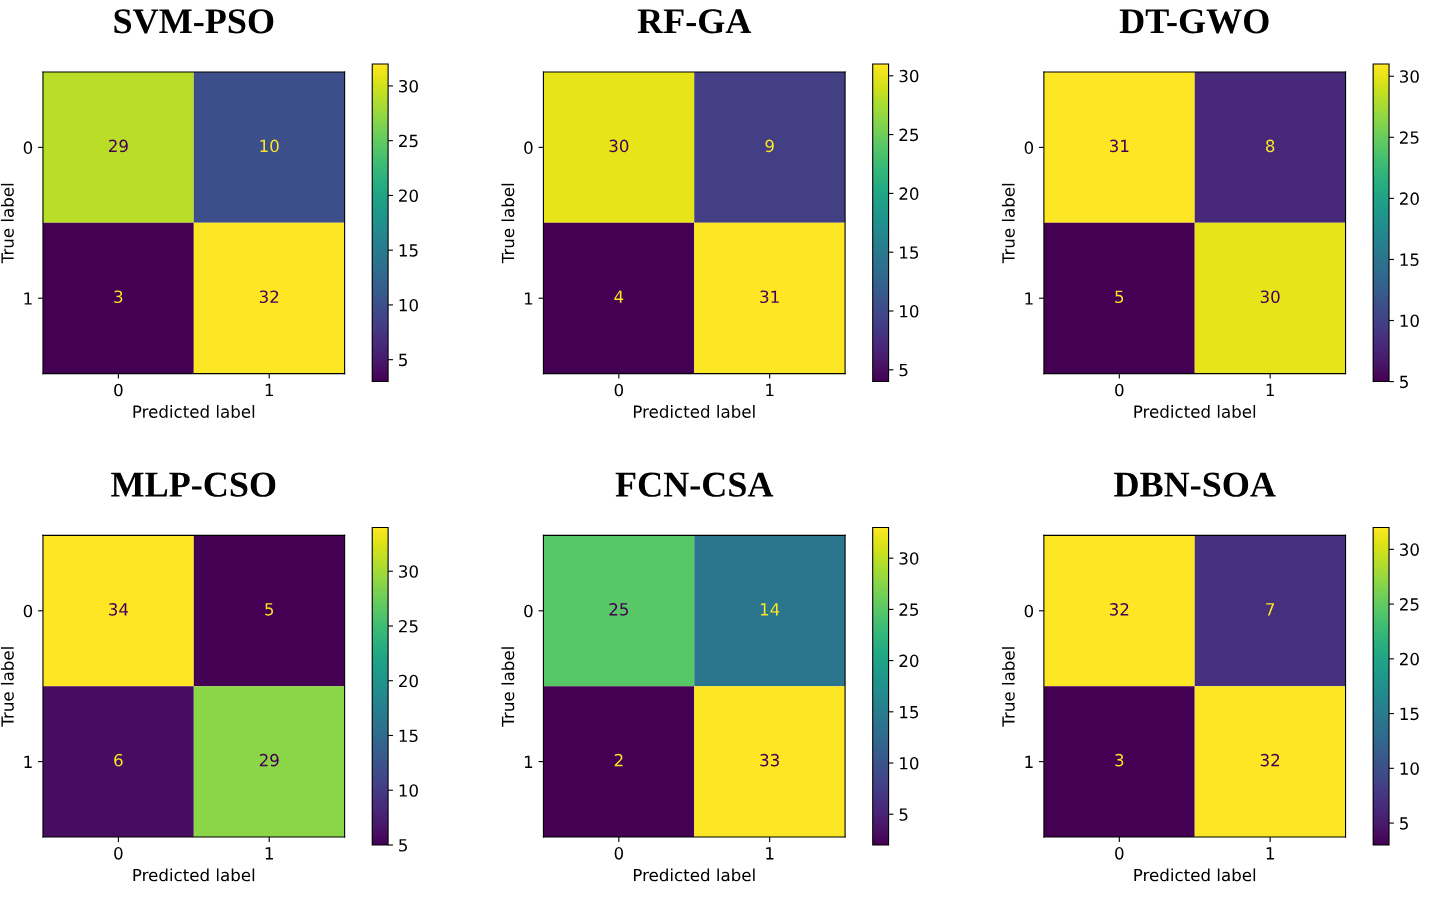 This screenshot has height=900, width=1432. Describe the element at coordinates (694, 484) in the screenshot. I see `chart-title: FCN-CSA` at that location.